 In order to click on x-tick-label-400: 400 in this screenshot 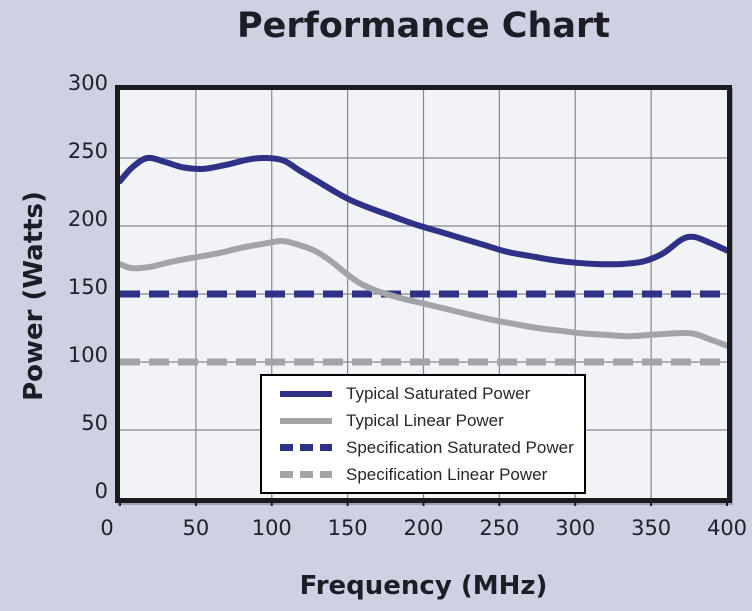, I will do `click(727, 528)`.